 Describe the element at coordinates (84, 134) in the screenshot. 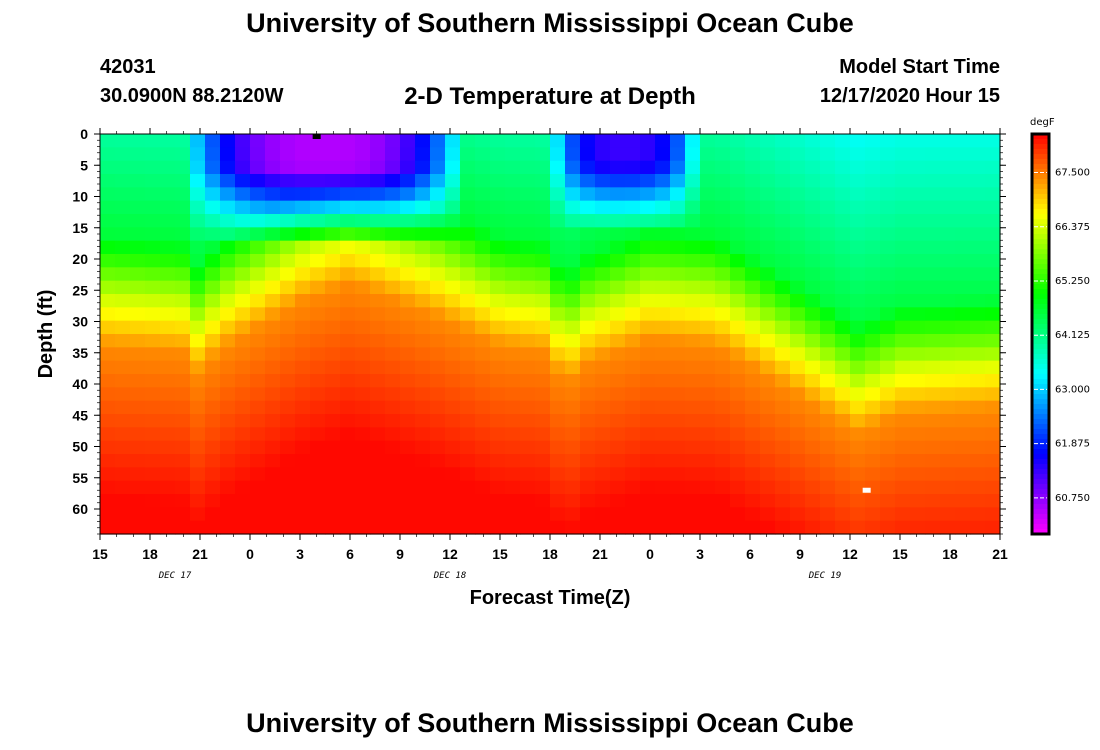

I see `y-tick-label: 0` at that location.